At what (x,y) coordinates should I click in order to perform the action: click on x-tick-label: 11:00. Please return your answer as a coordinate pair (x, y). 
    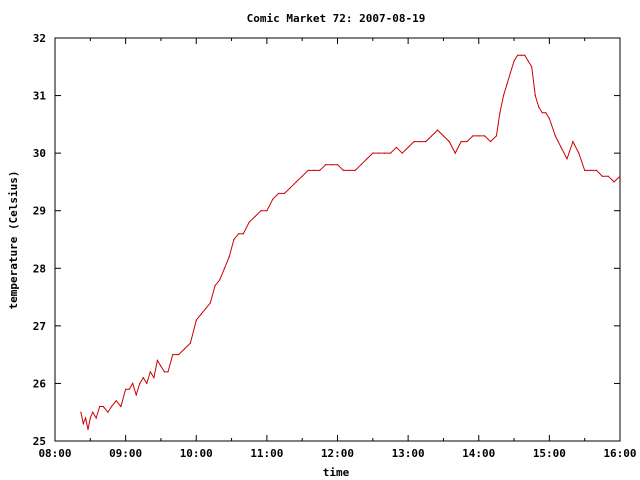
    Looking at the image, I should click on (266, 453).